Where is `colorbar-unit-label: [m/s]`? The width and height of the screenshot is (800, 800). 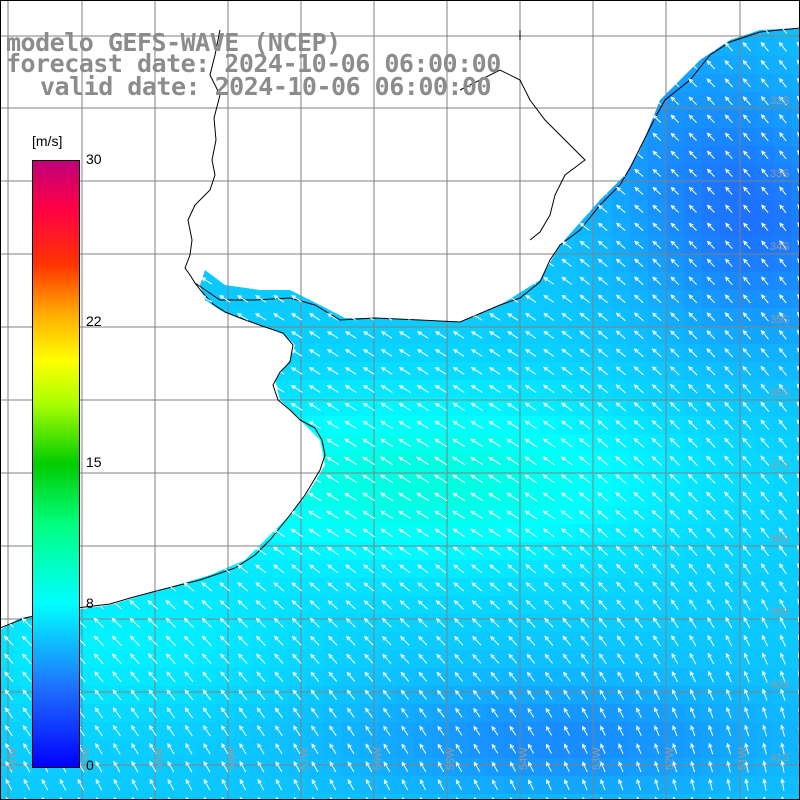 colorbar-unit-label: [m/s] is located at coordinates (47, 141).